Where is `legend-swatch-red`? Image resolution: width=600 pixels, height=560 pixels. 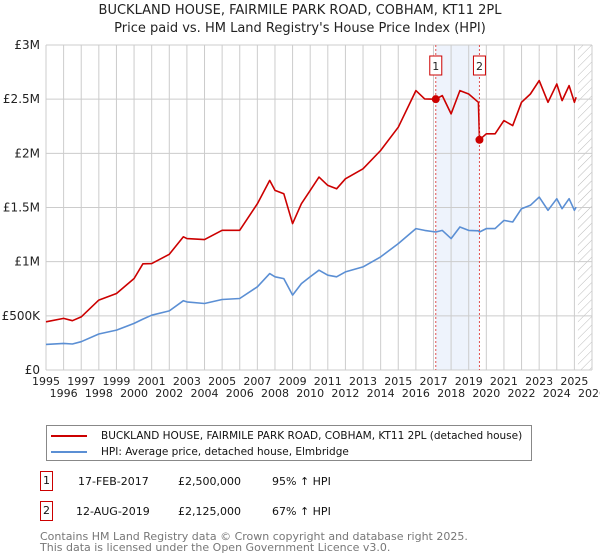
legend-swatch-red is located at coordinates (69, 436).